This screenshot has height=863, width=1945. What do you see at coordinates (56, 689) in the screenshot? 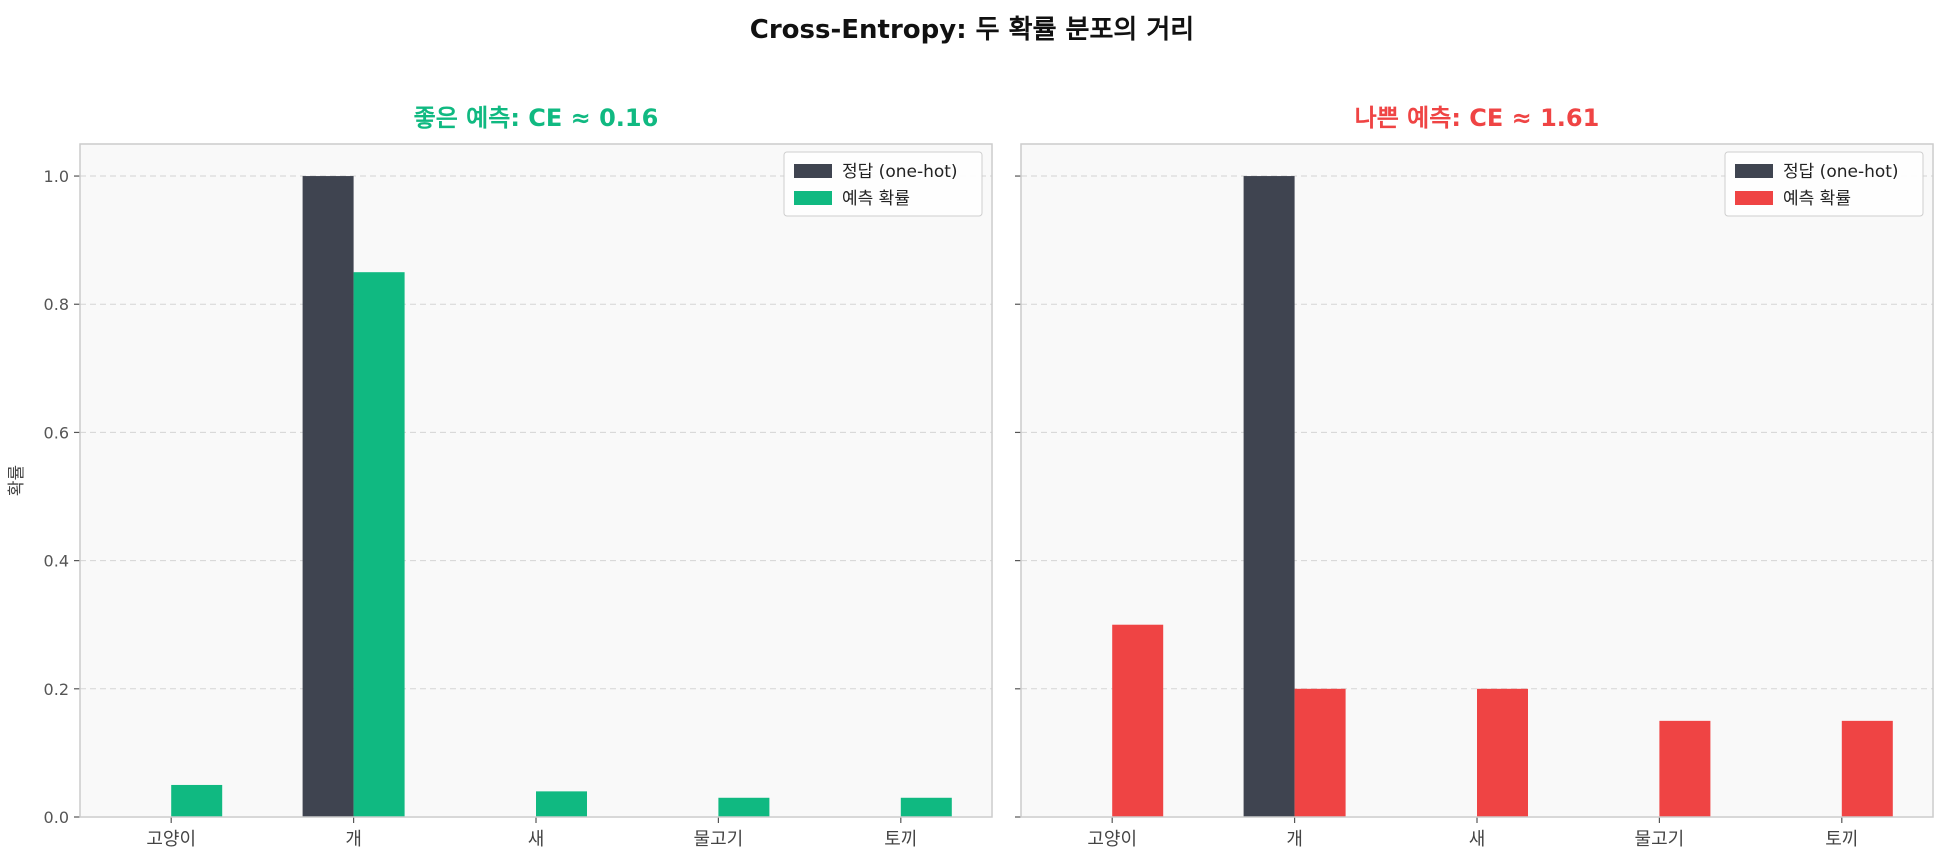
I see `y-tick-label: 0.2` at bounding box center [56, 689].